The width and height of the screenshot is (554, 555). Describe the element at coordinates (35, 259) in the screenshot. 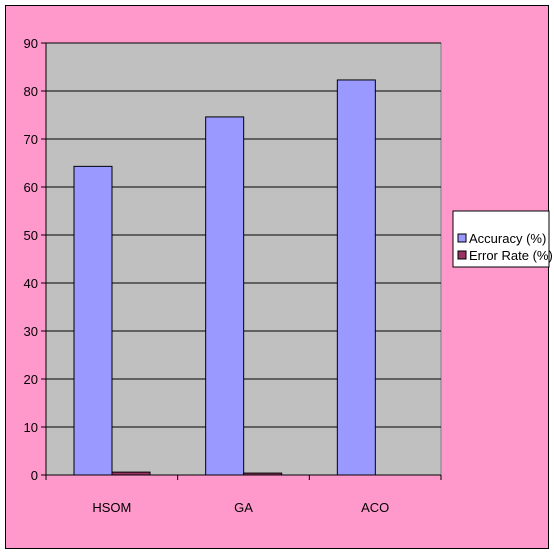

I see `y-axis-ticks: 0 10 20 30 40 50 60 70 80 90` at that location.